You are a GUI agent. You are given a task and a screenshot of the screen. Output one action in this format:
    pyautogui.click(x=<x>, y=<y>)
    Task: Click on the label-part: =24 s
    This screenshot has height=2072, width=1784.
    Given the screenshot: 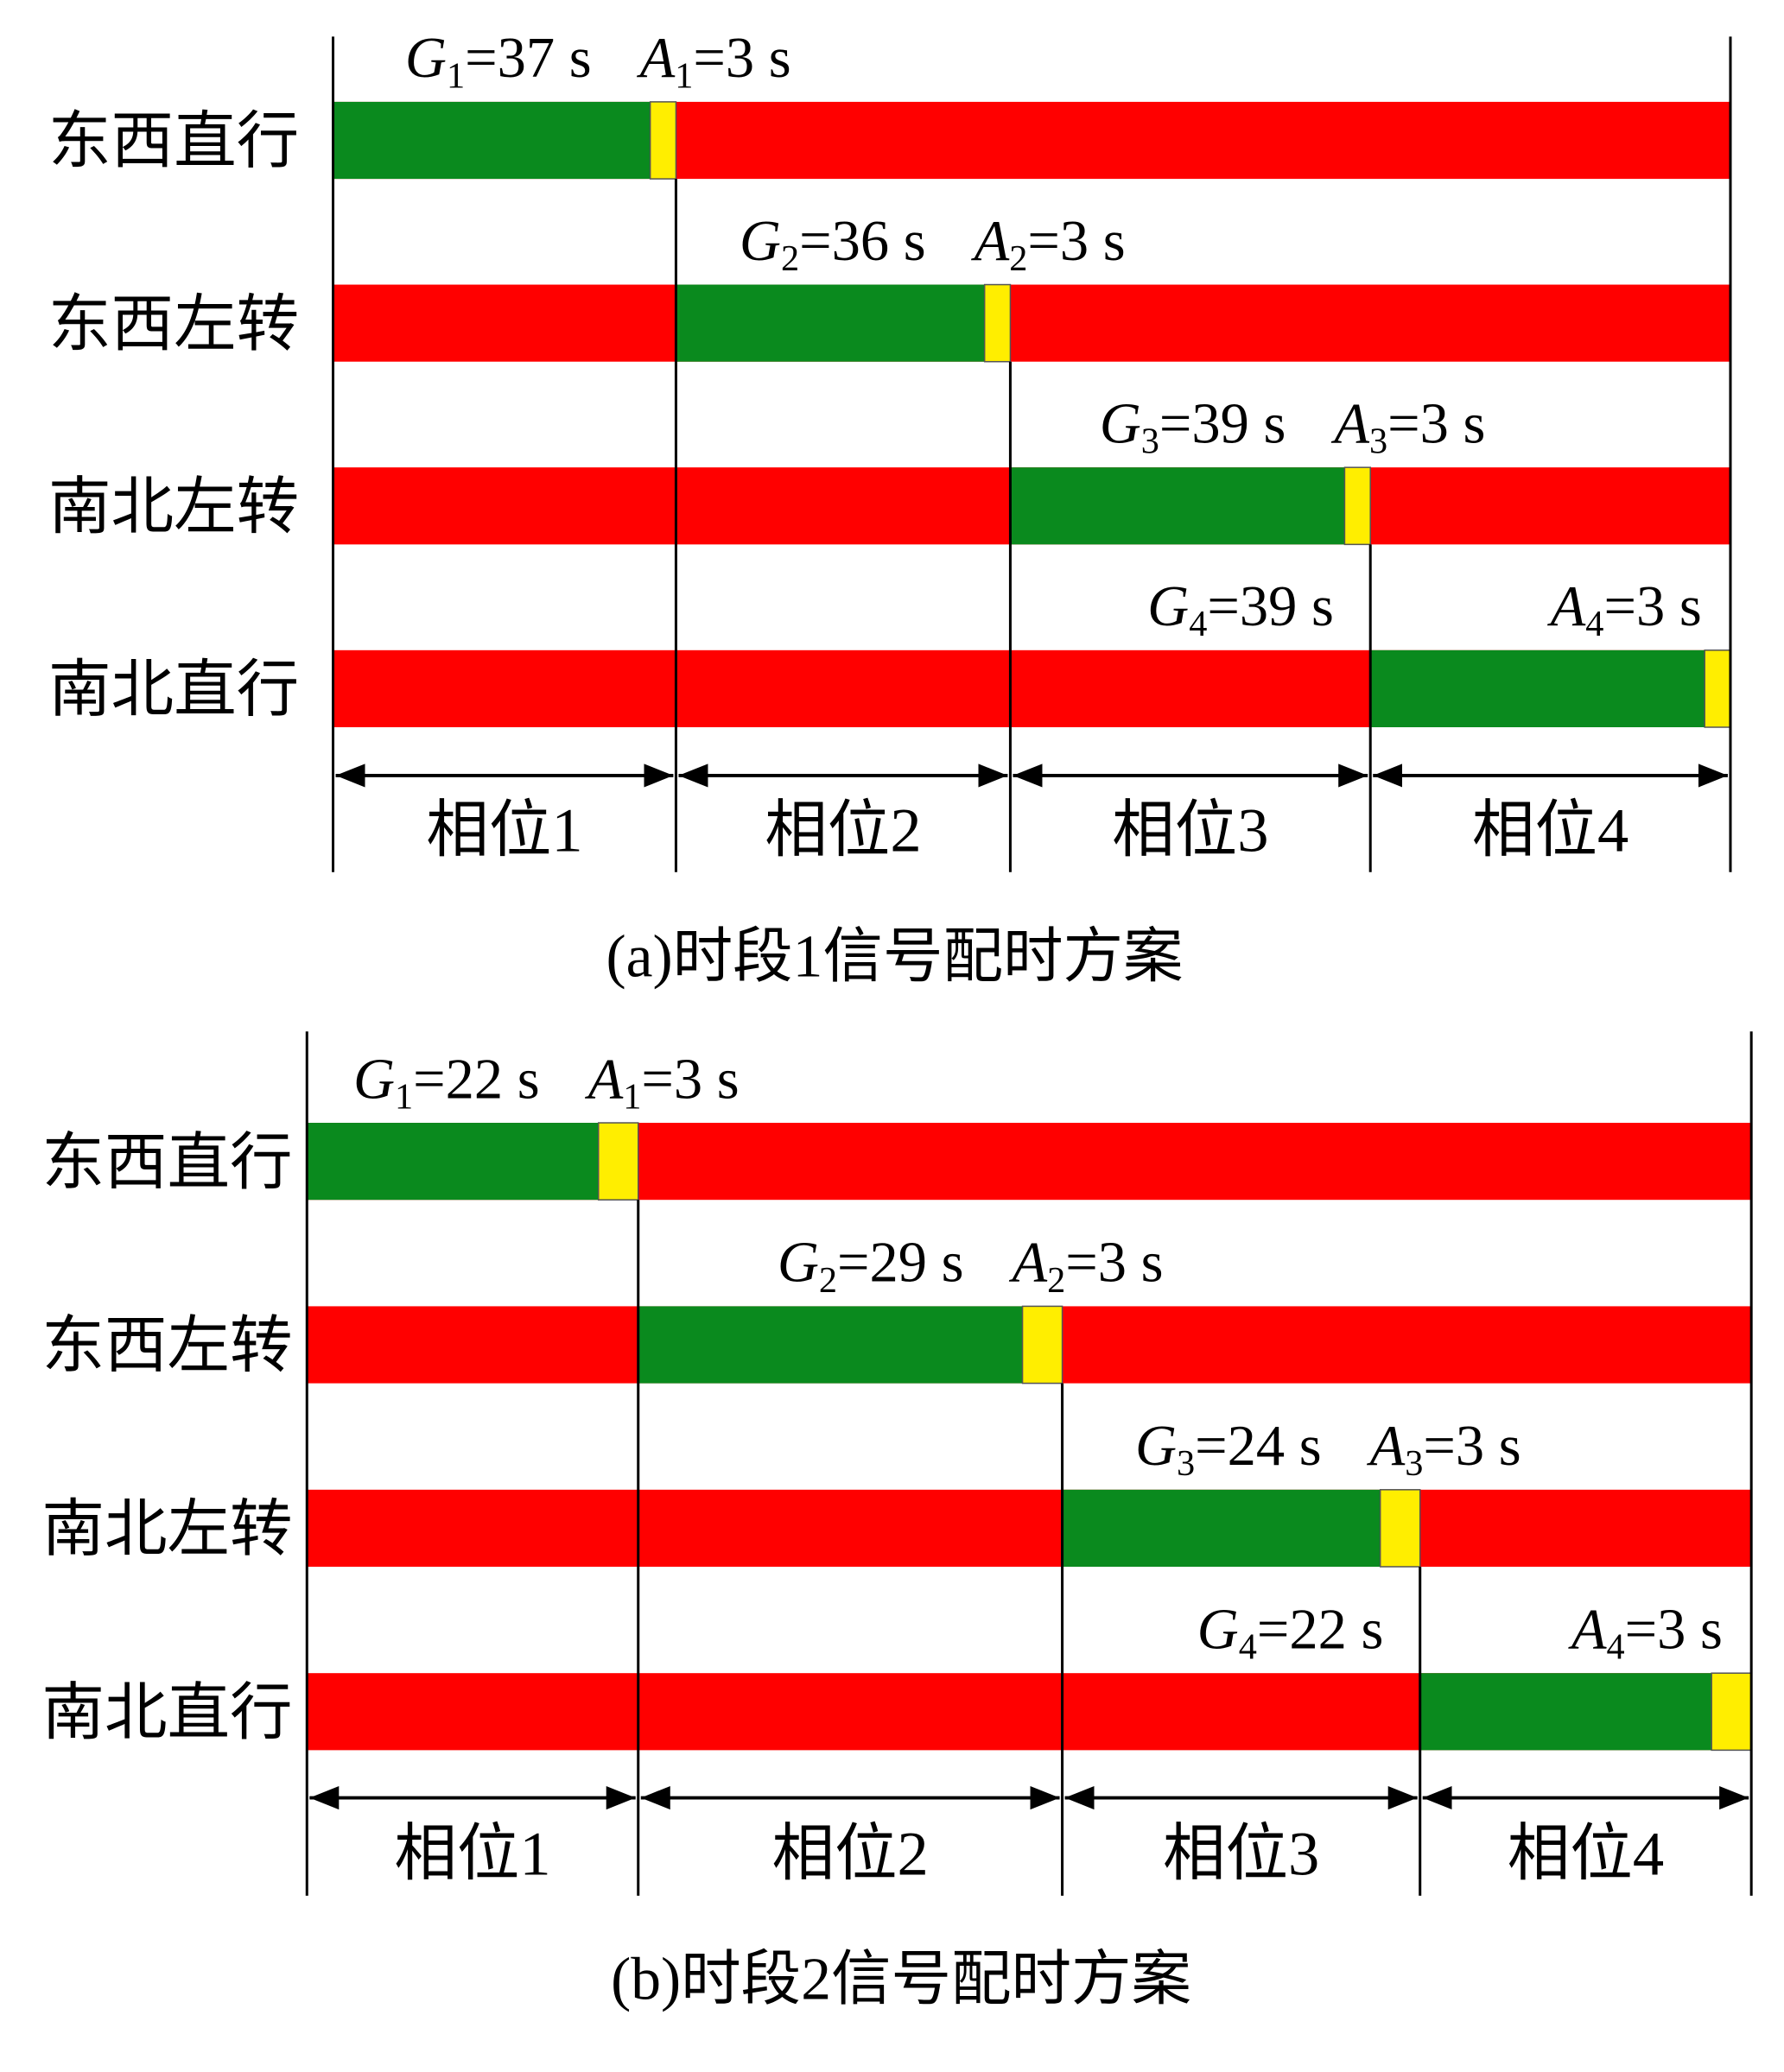 What is the action you would take?
    pyautogui.click(x=1258, y=1446)
    